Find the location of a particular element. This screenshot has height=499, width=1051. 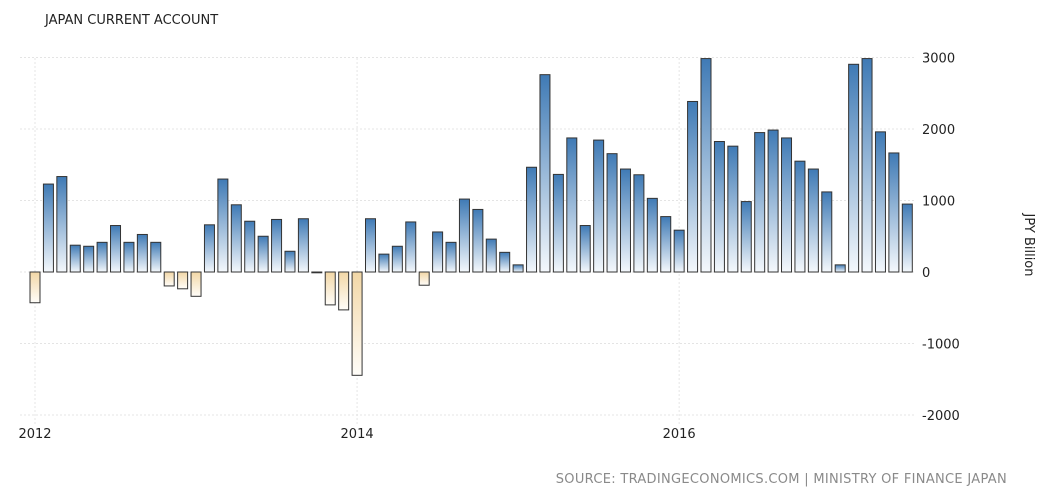

x-tick-label: 2012 is located at coordinates (34, 434).